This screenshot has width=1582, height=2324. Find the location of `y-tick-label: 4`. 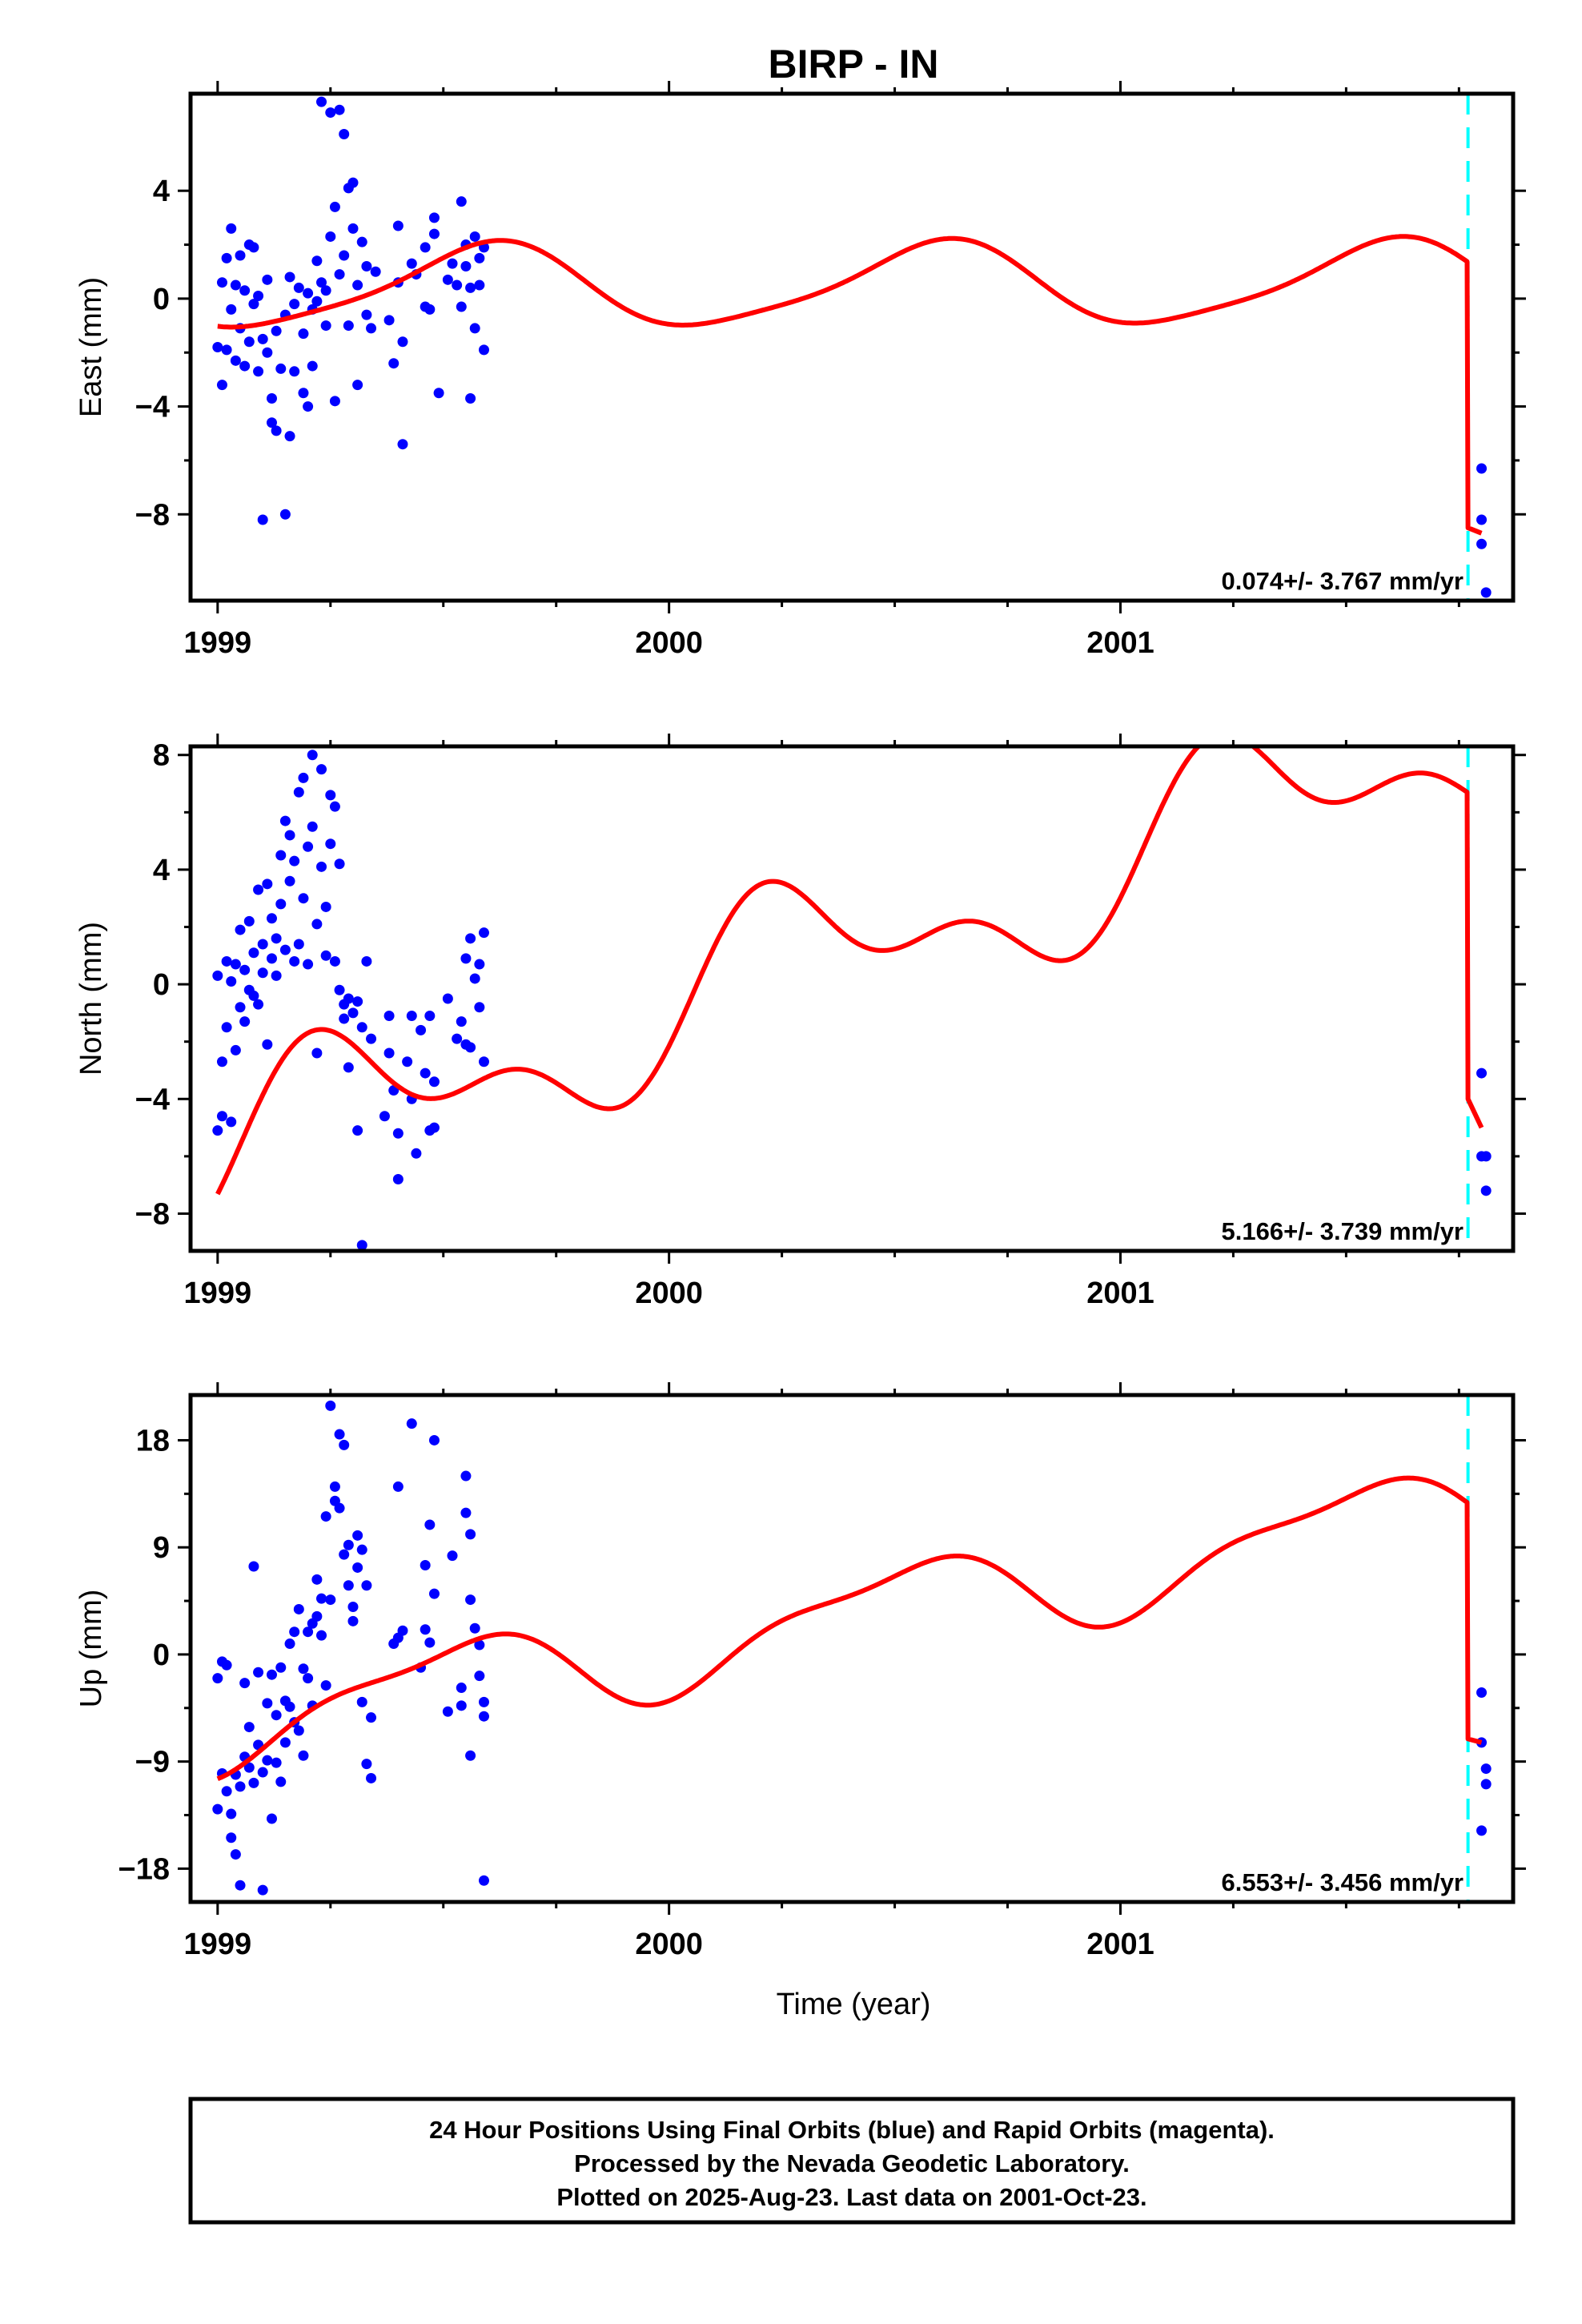

y-tick-label: 4 is located at coordinates (161, 870).